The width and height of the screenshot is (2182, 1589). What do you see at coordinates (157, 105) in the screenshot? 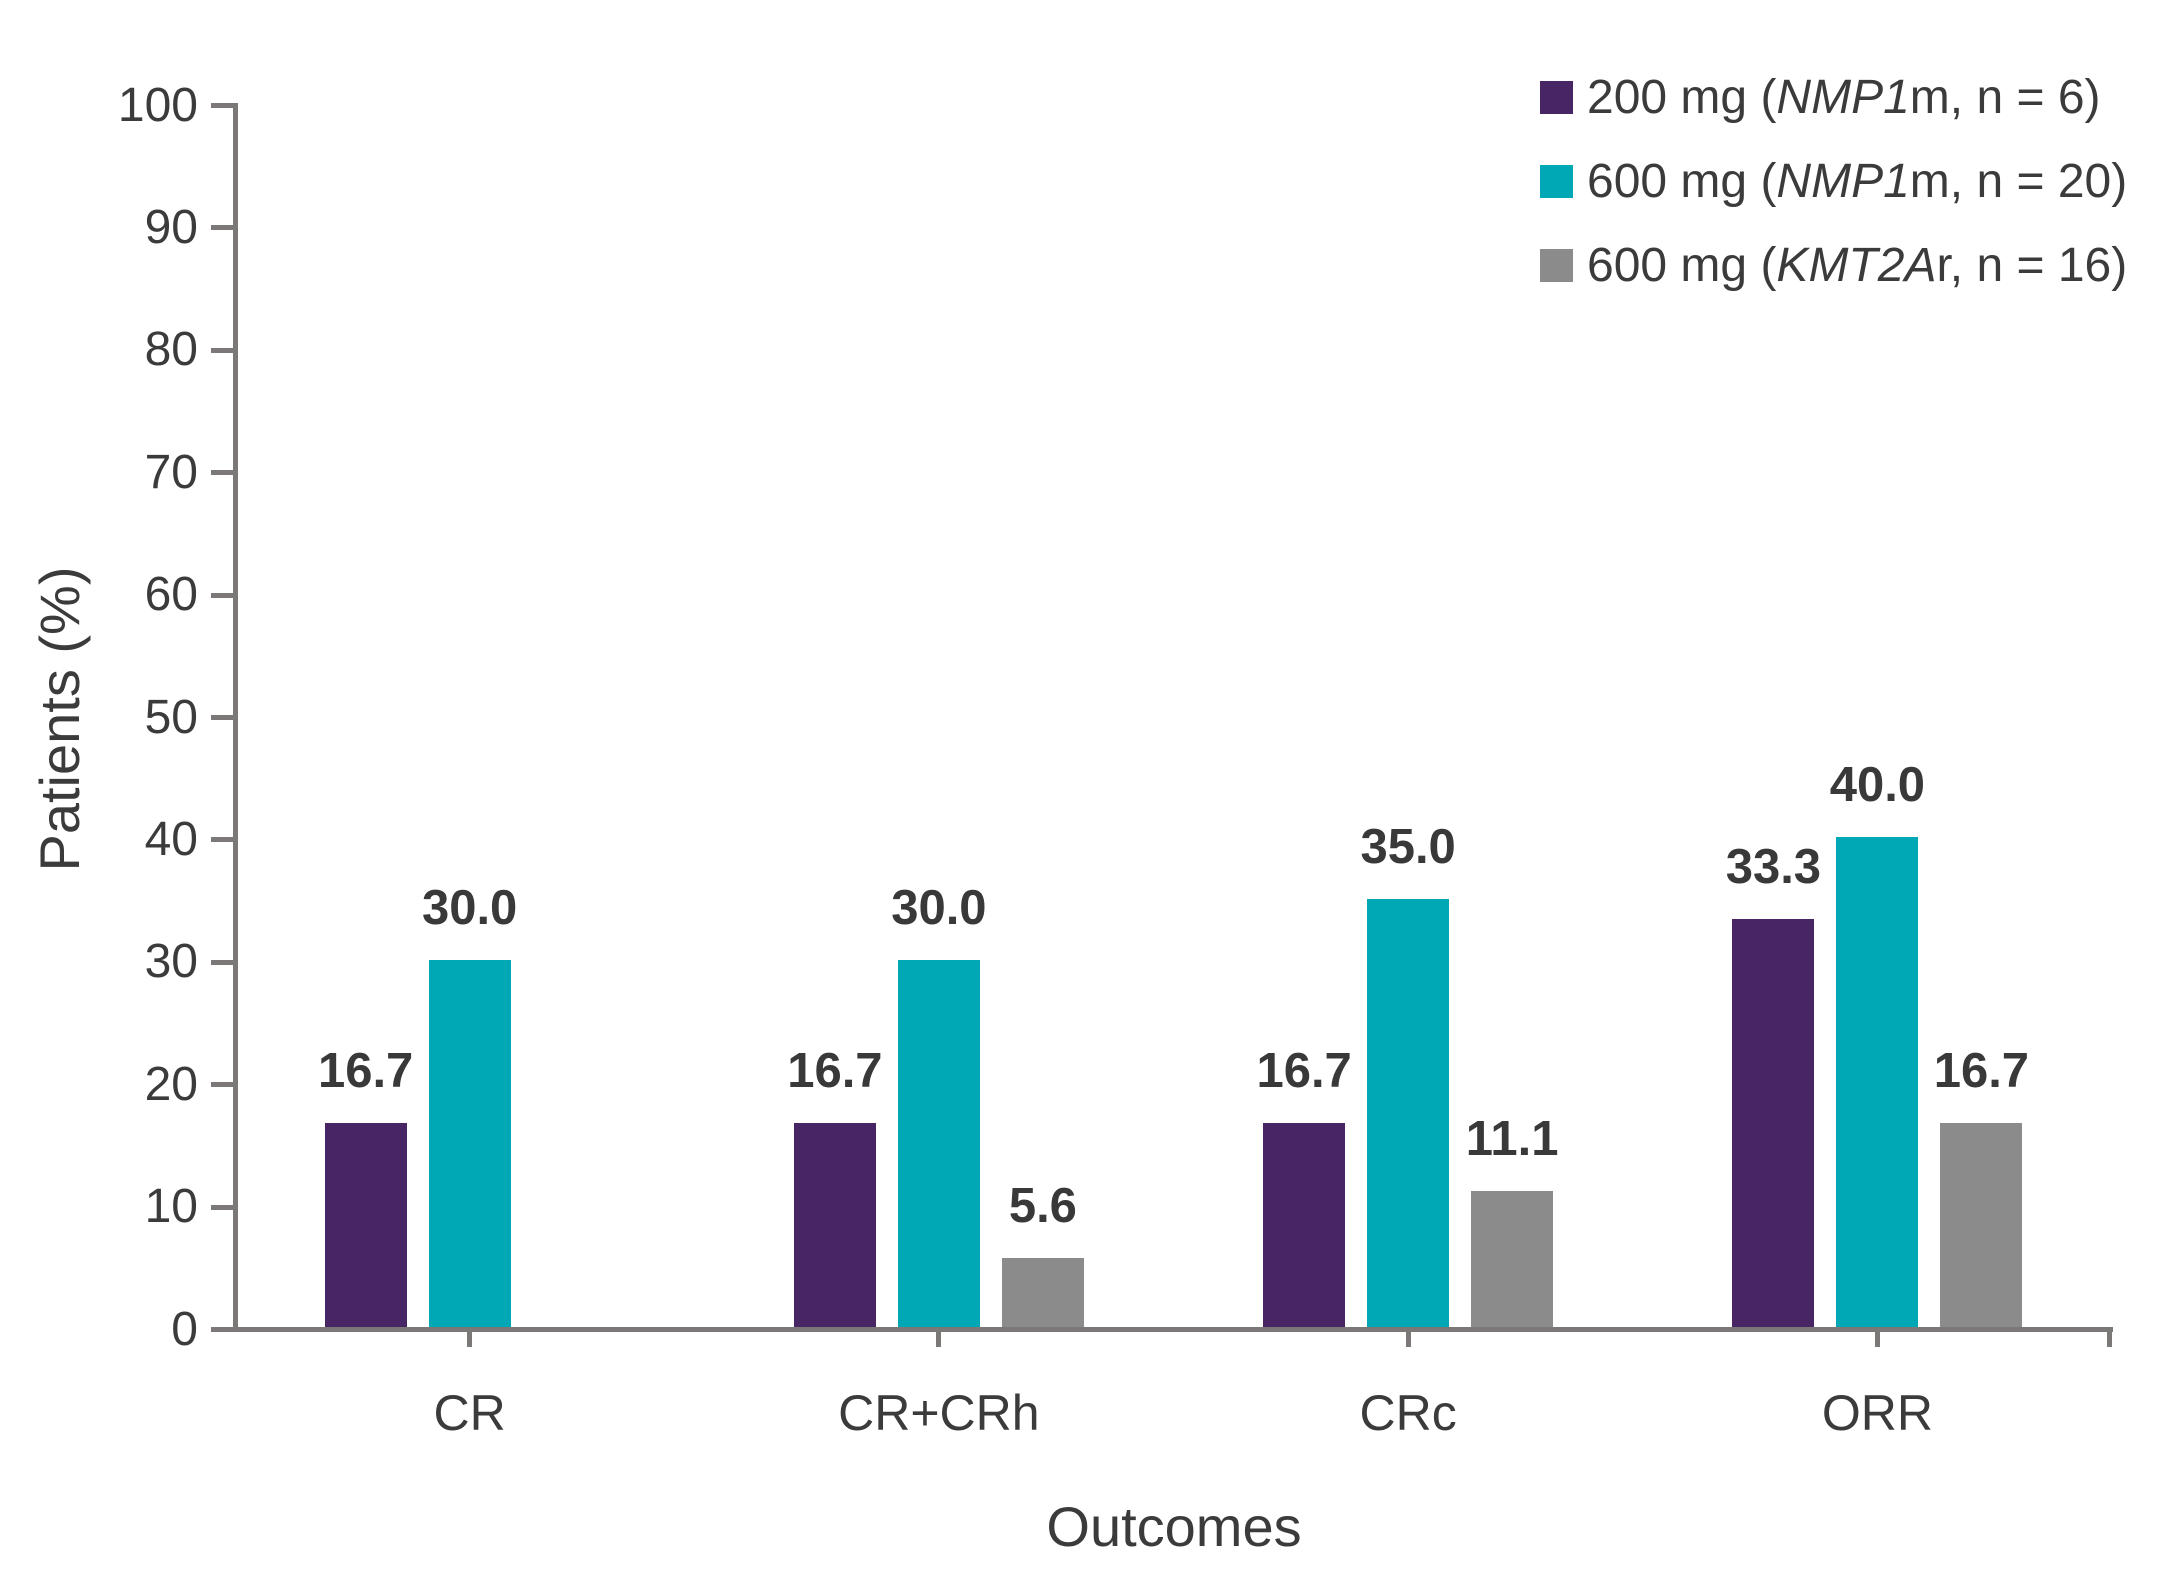
I see `y-tick-label-100: 100` at bounding box center [157, 105].